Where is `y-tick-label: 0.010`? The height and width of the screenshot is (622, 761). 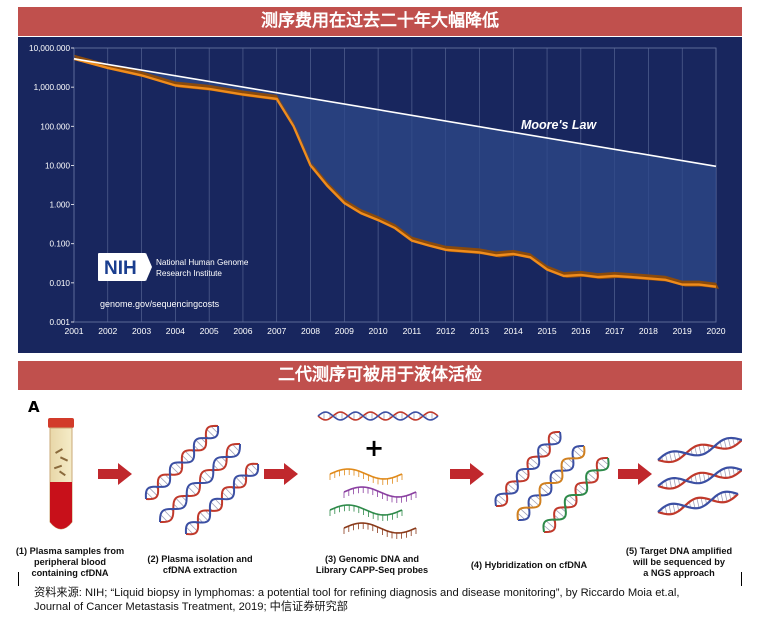
y-tick-label: 0.010 is located at coordinates (60, 283).